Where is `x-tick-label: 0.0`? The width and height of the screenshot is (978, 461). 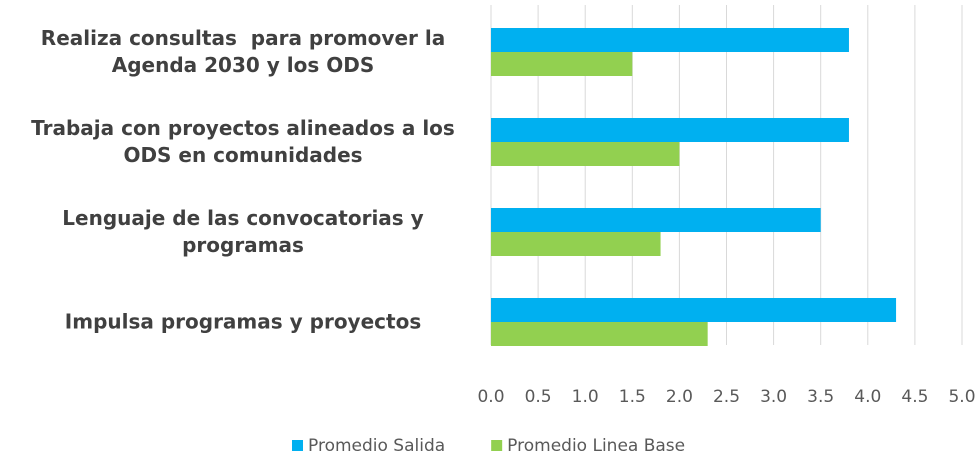 x-tick-label: 0.0 is located at coordinates (490, 397).